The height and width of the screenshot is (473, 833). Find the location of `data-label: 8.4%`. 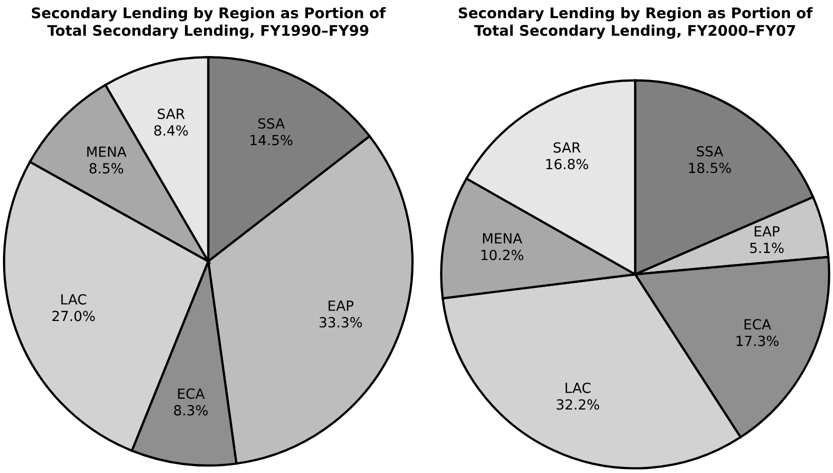

data-label: 8.4% is located at coordinates (171, 130).